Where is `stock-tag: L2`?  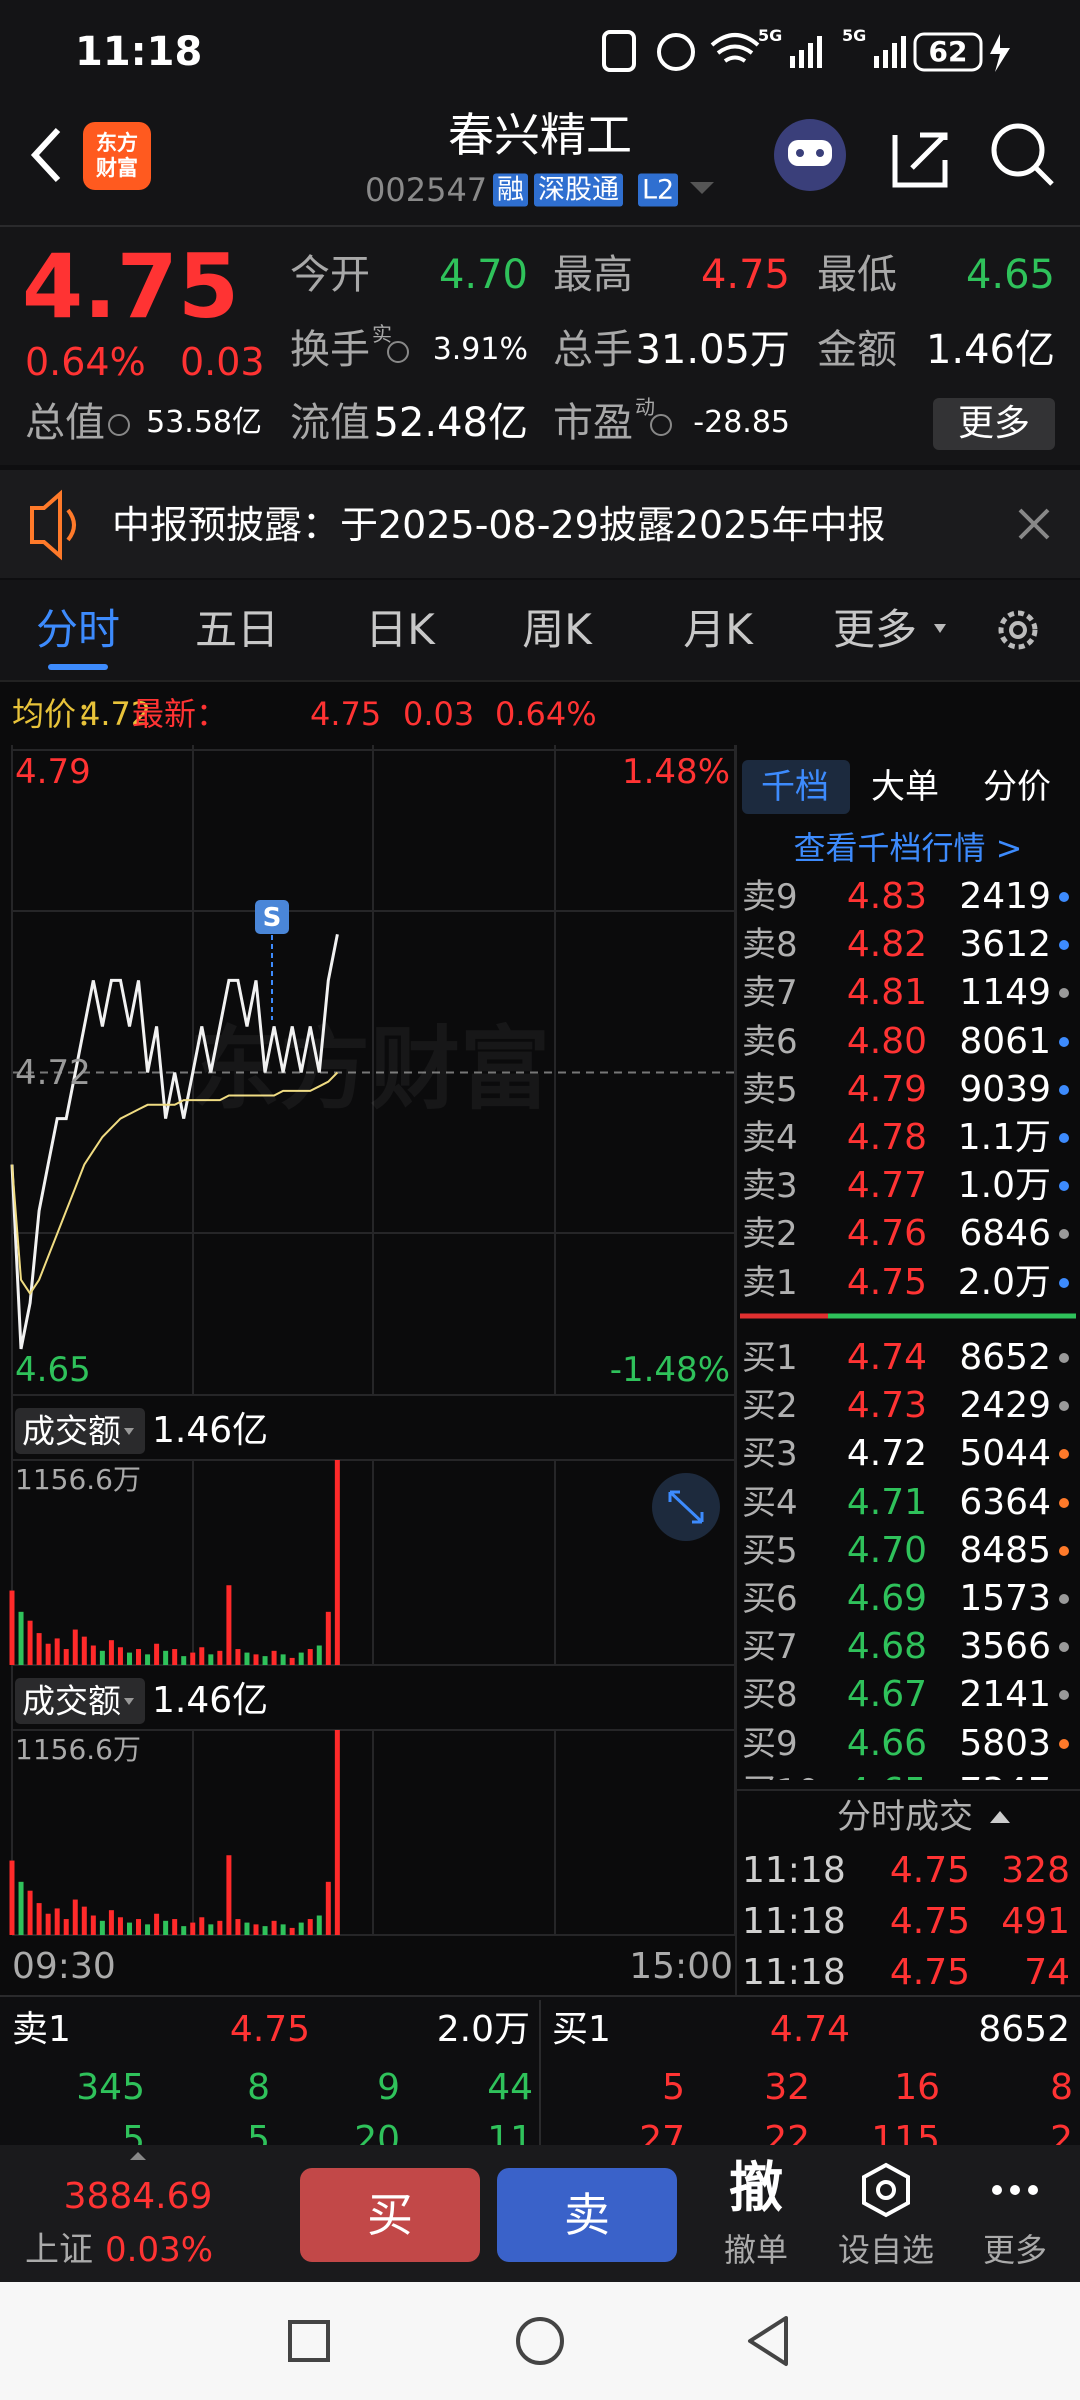 stock-tag: L2 is located at coordinates (658, 190).